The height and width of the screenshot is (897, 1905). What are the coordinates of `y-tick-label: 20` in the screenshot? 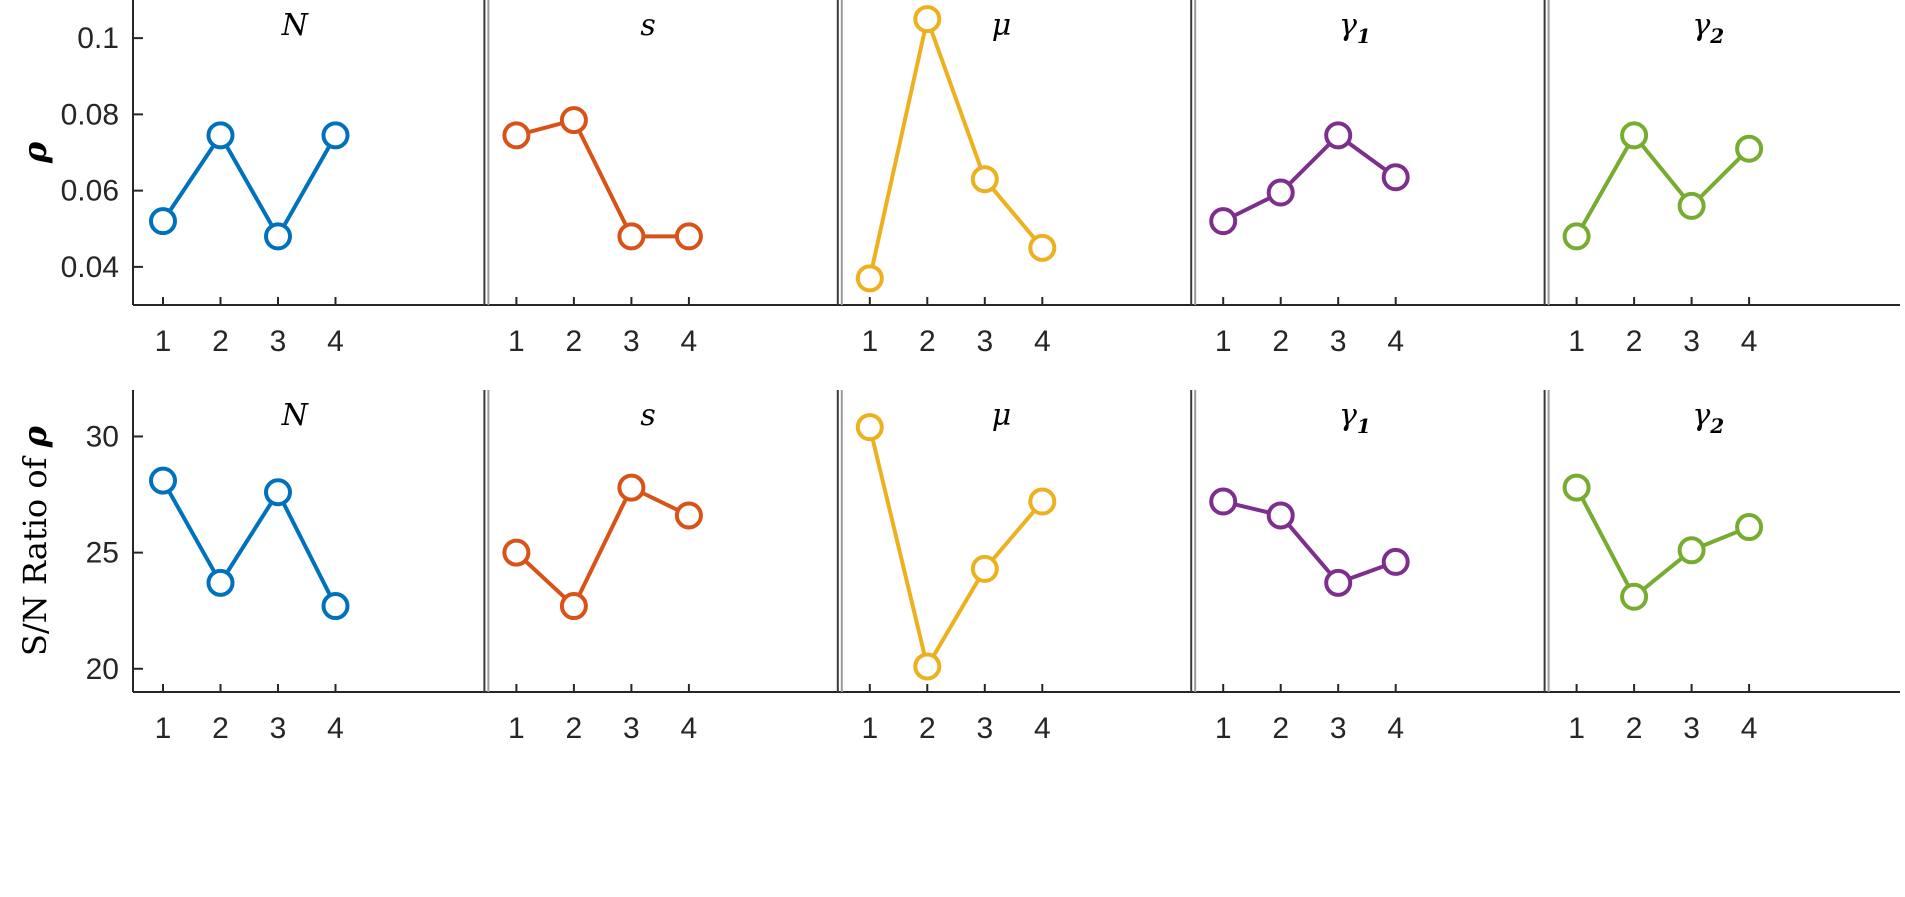 It's located at (102, 669).